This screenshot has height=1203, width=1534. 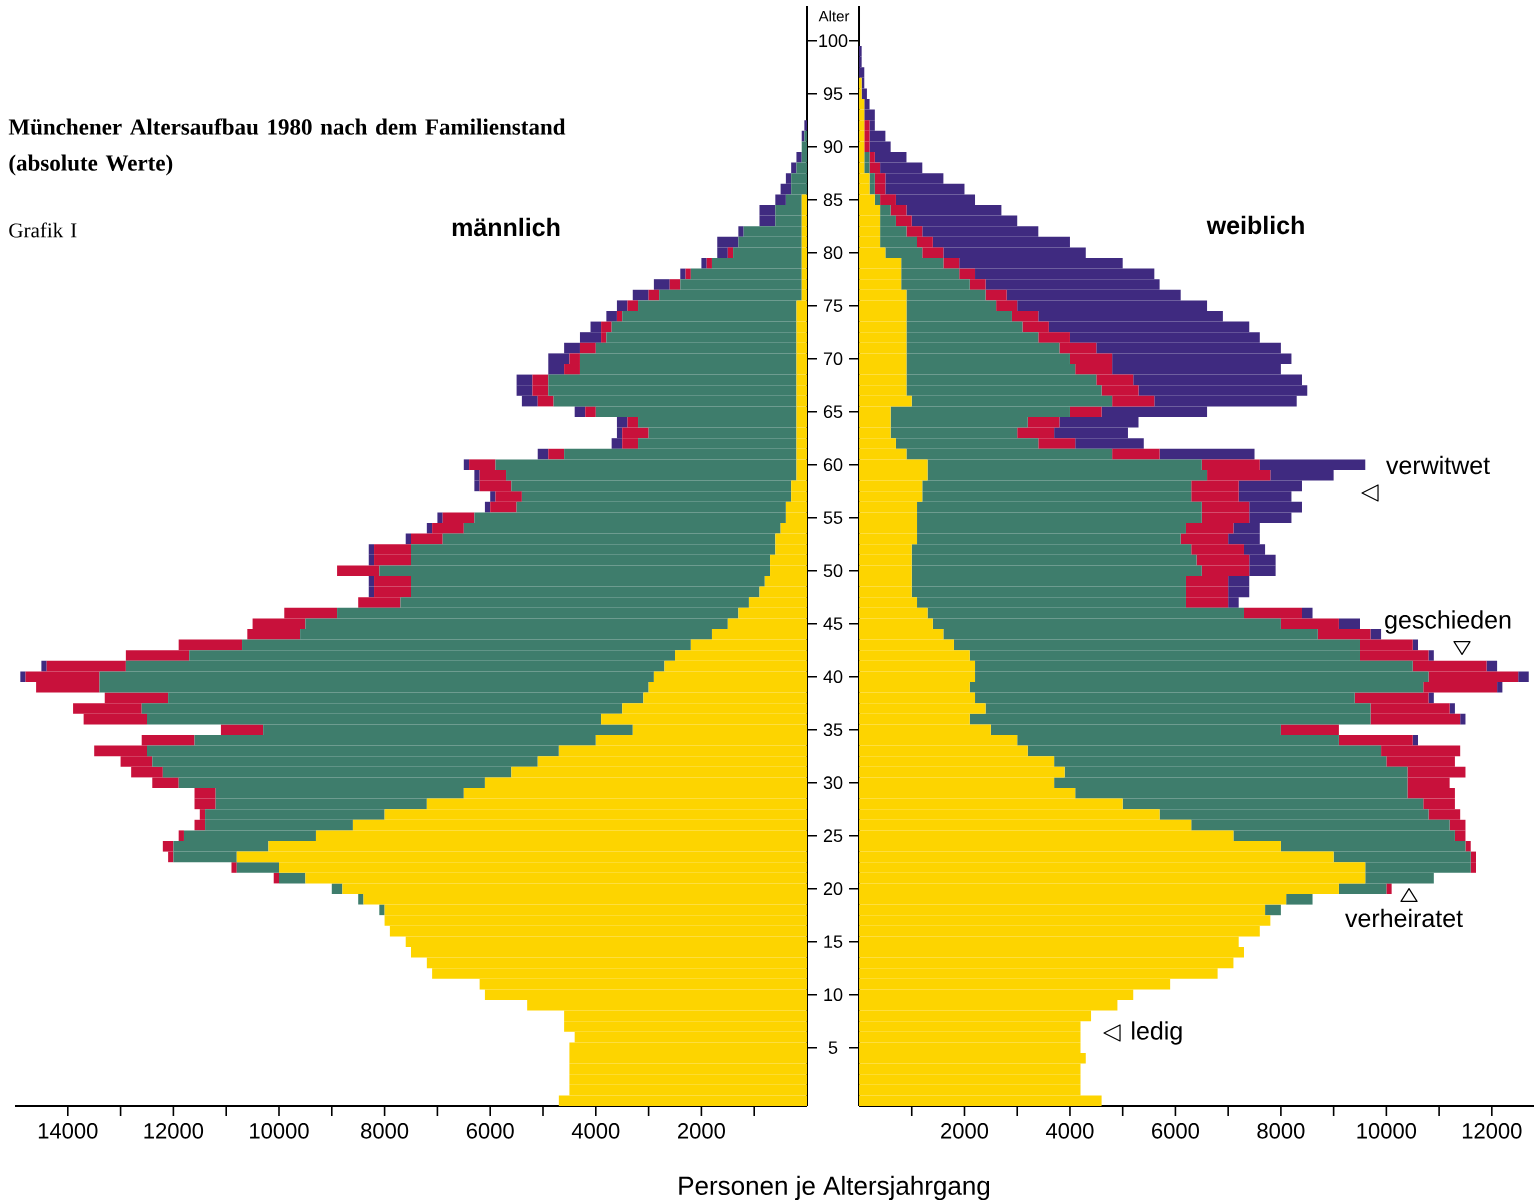 I want to click on y-tick-label: 25, so click(x=833, y=836).